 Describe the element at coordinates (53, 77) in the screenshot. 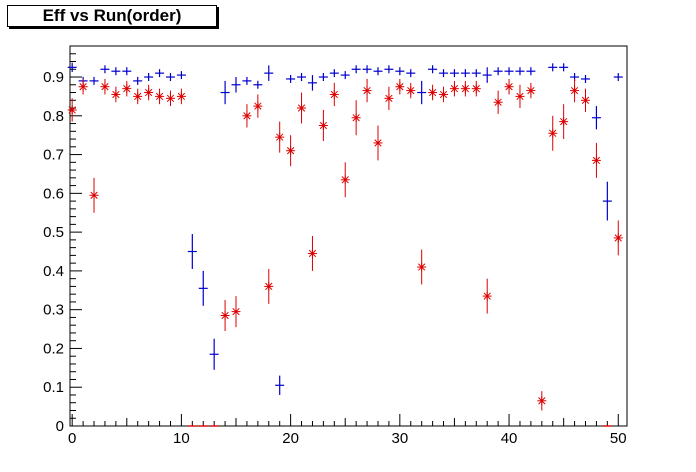

I see `y-tick-label: 0.9` at that location.